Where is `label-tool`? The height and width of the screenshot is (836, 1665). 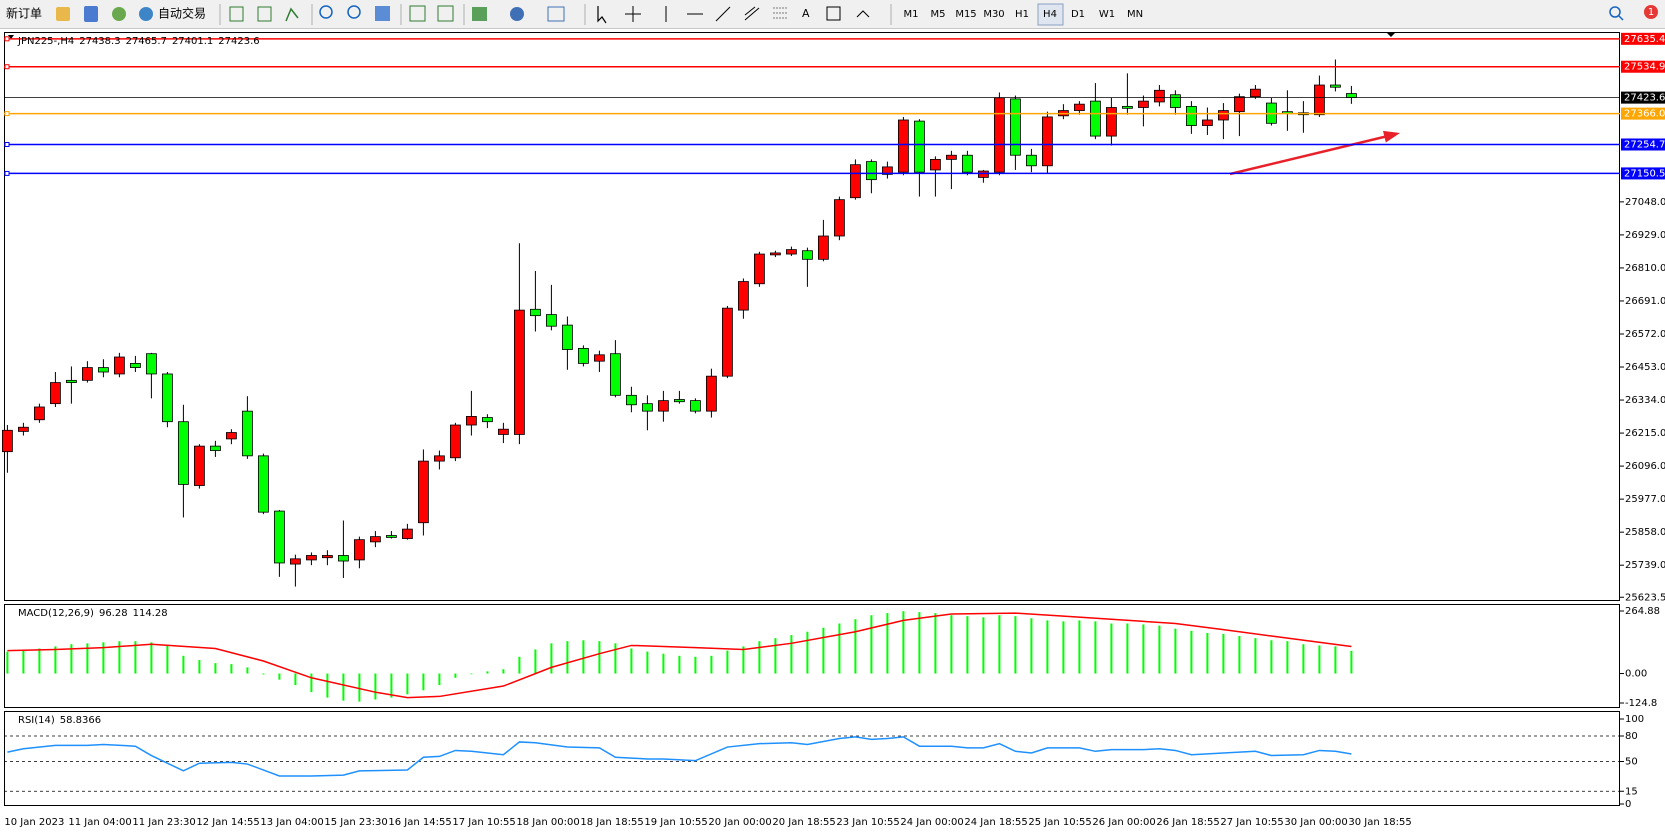
label-tool is located at coordinates (833, 13).